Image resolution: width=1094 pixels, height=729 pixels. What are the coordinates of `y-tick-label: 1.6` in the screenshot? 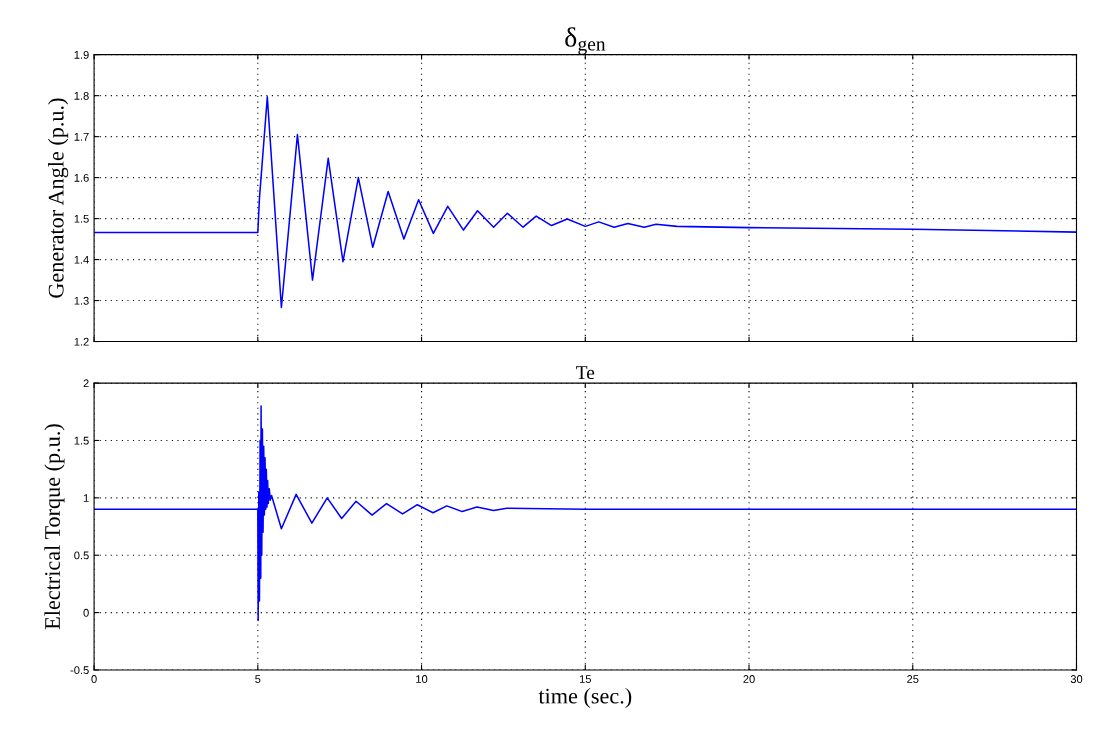 It's located at (81, 177).